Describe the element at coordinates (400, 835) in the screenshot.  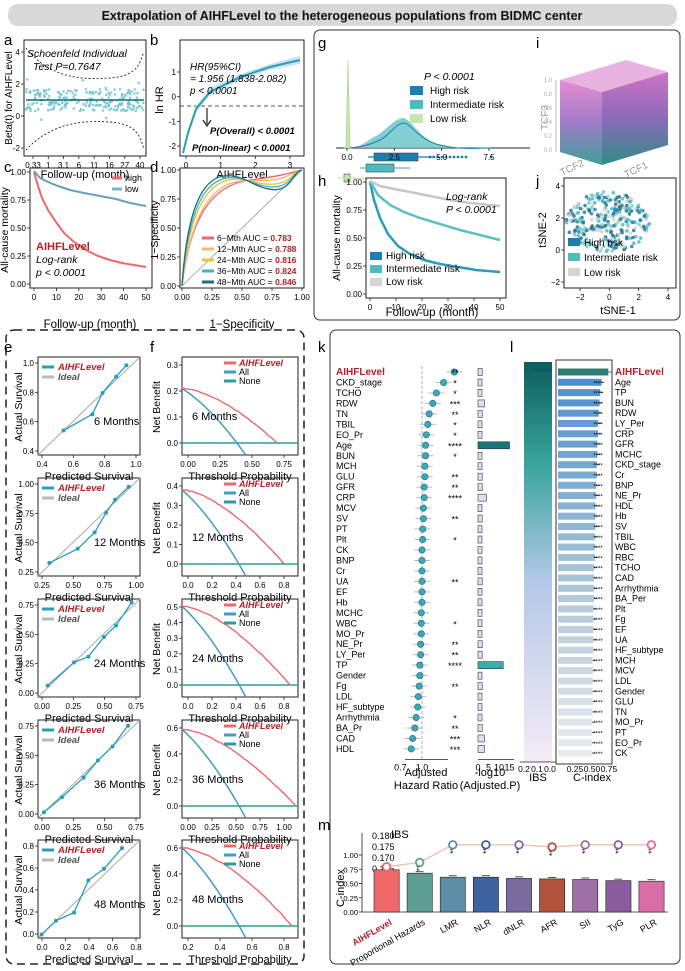
I see `panel-m-ibs-label: IBS` at that location.